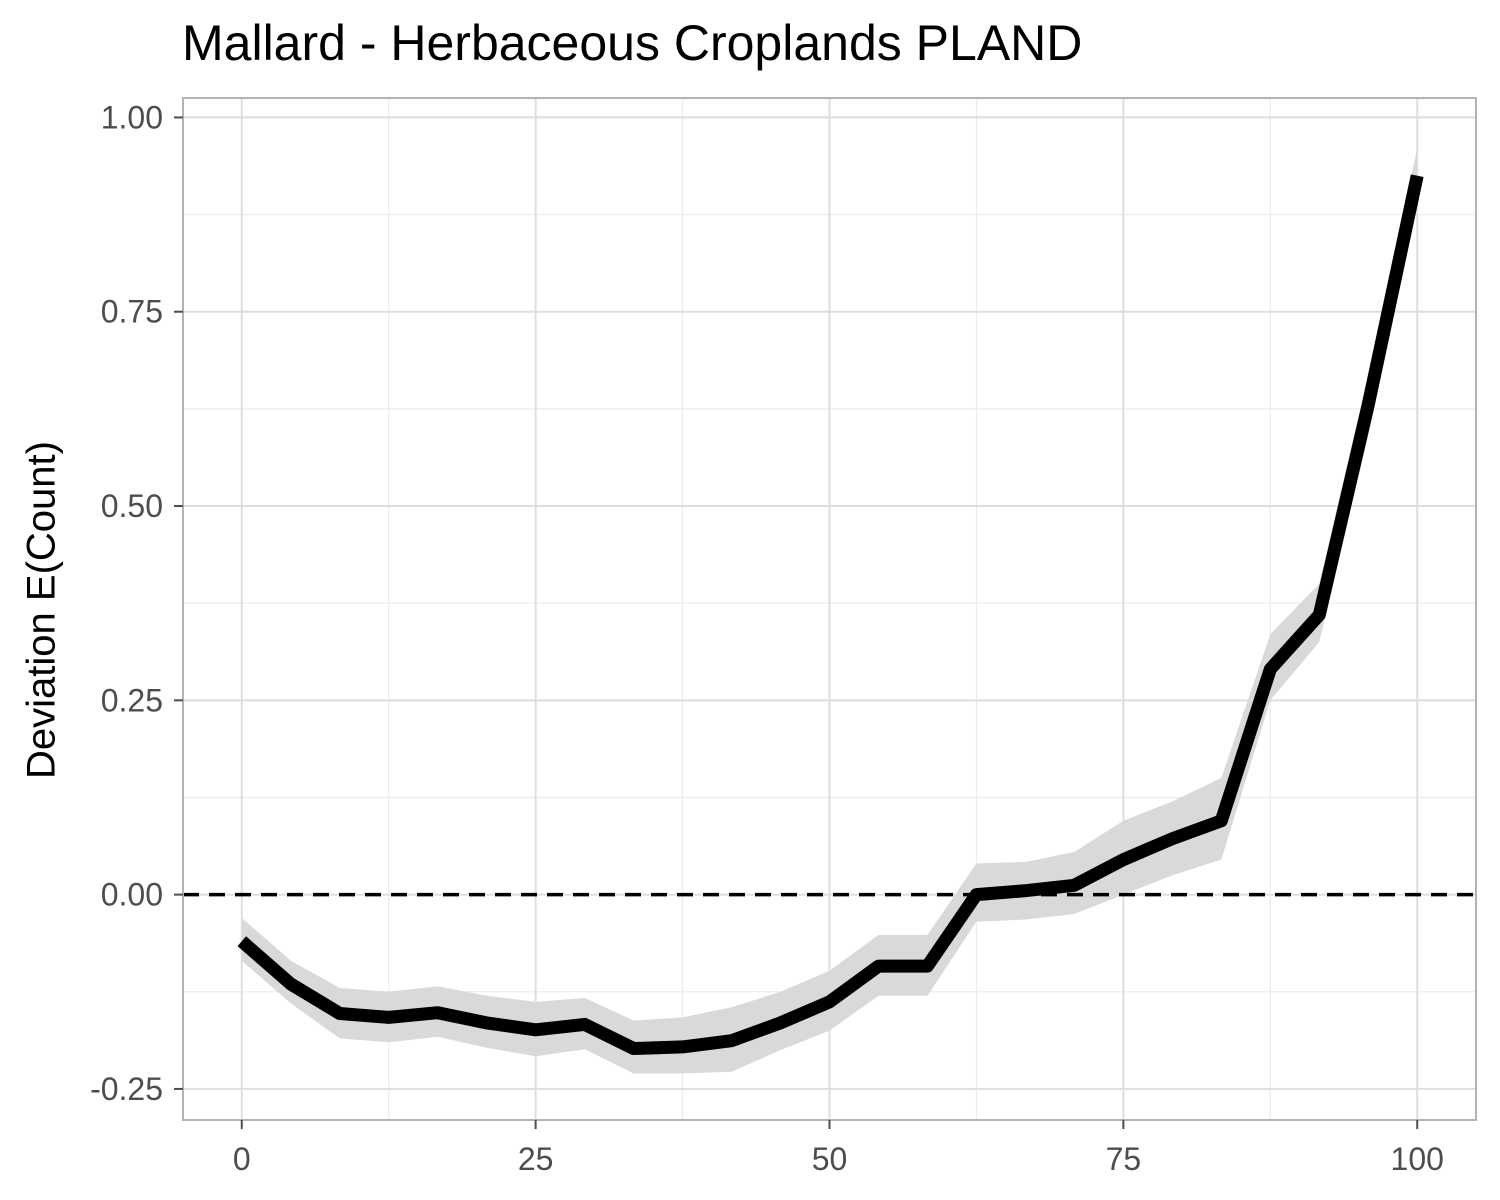 The image size is (1500, 1200). Describe the element at coordinates (132, 895) in the screenshot. I see `y-tick-label: 0.00` at that location.